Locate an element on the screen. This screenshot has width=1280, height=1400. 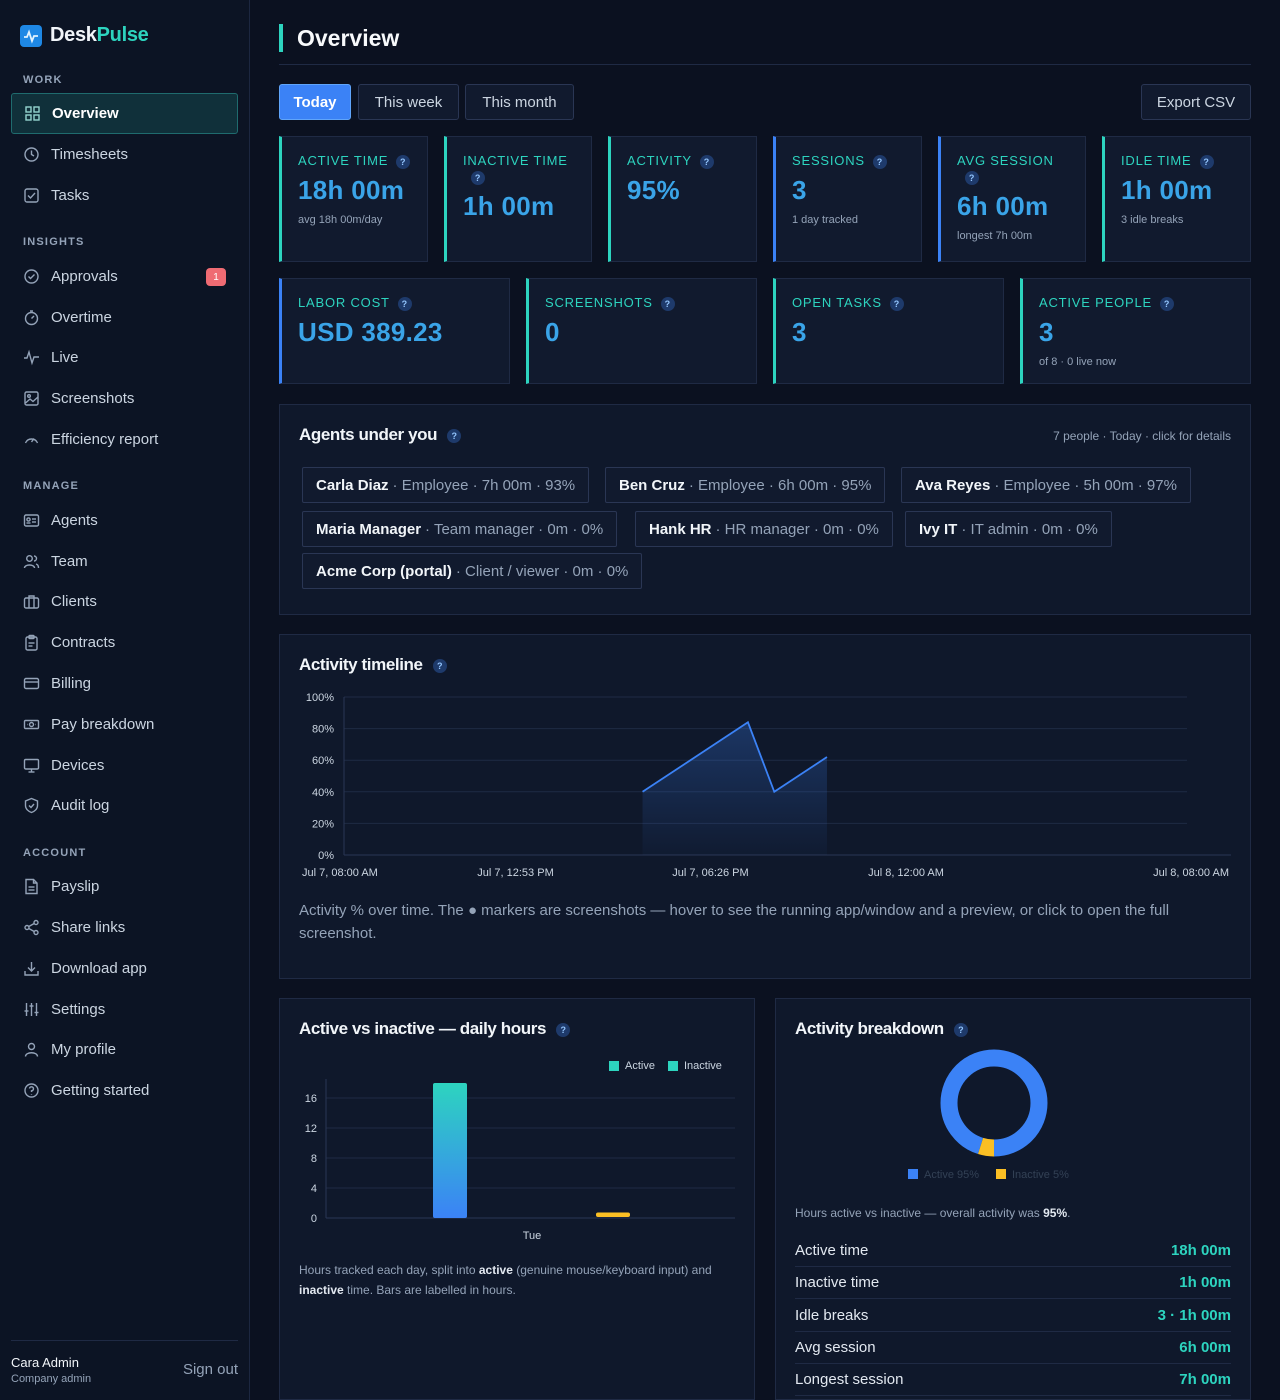
sidebar-item-my-profile: My profile is located at coordinates (124, 1049).